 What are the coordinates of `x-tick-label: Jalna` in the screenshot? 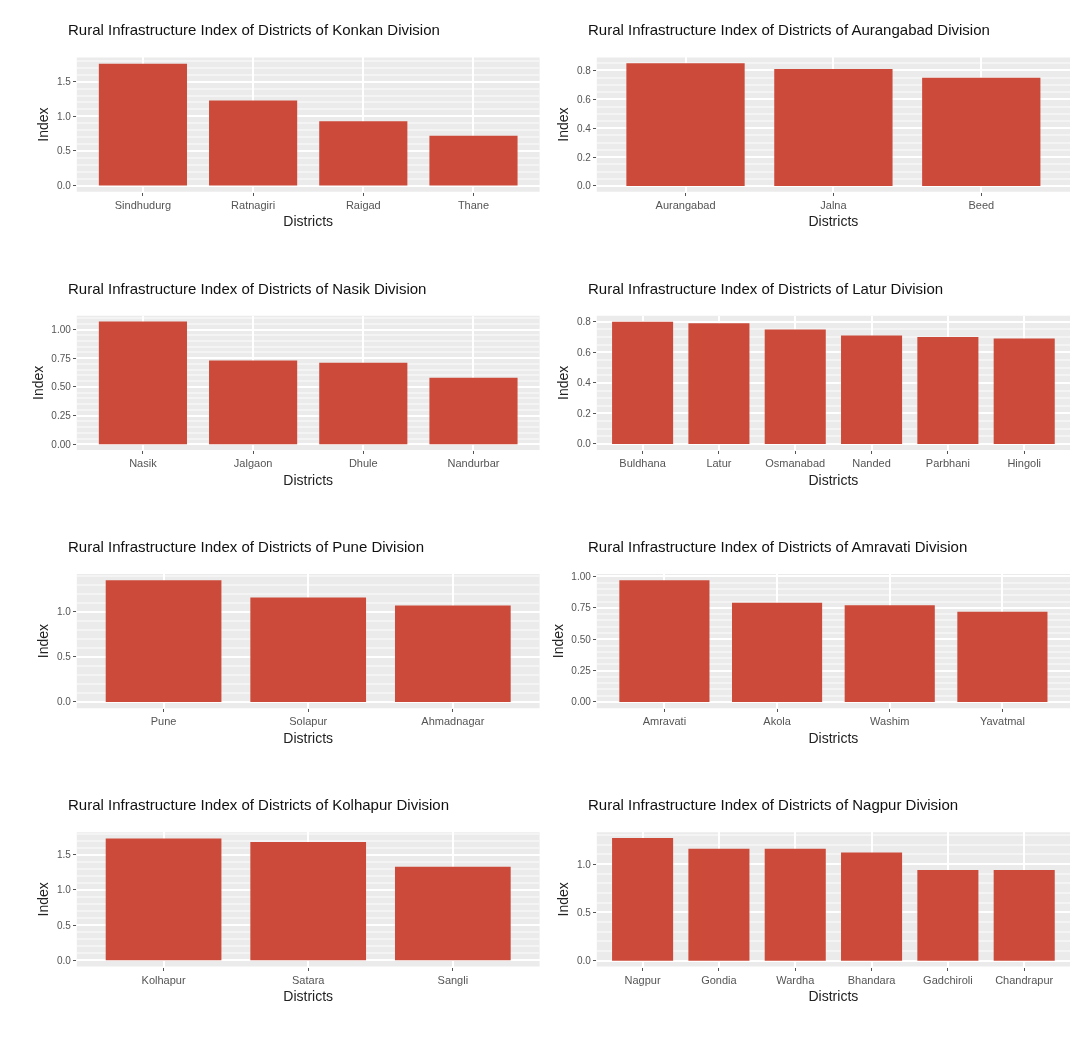 It's located at (834, 204).